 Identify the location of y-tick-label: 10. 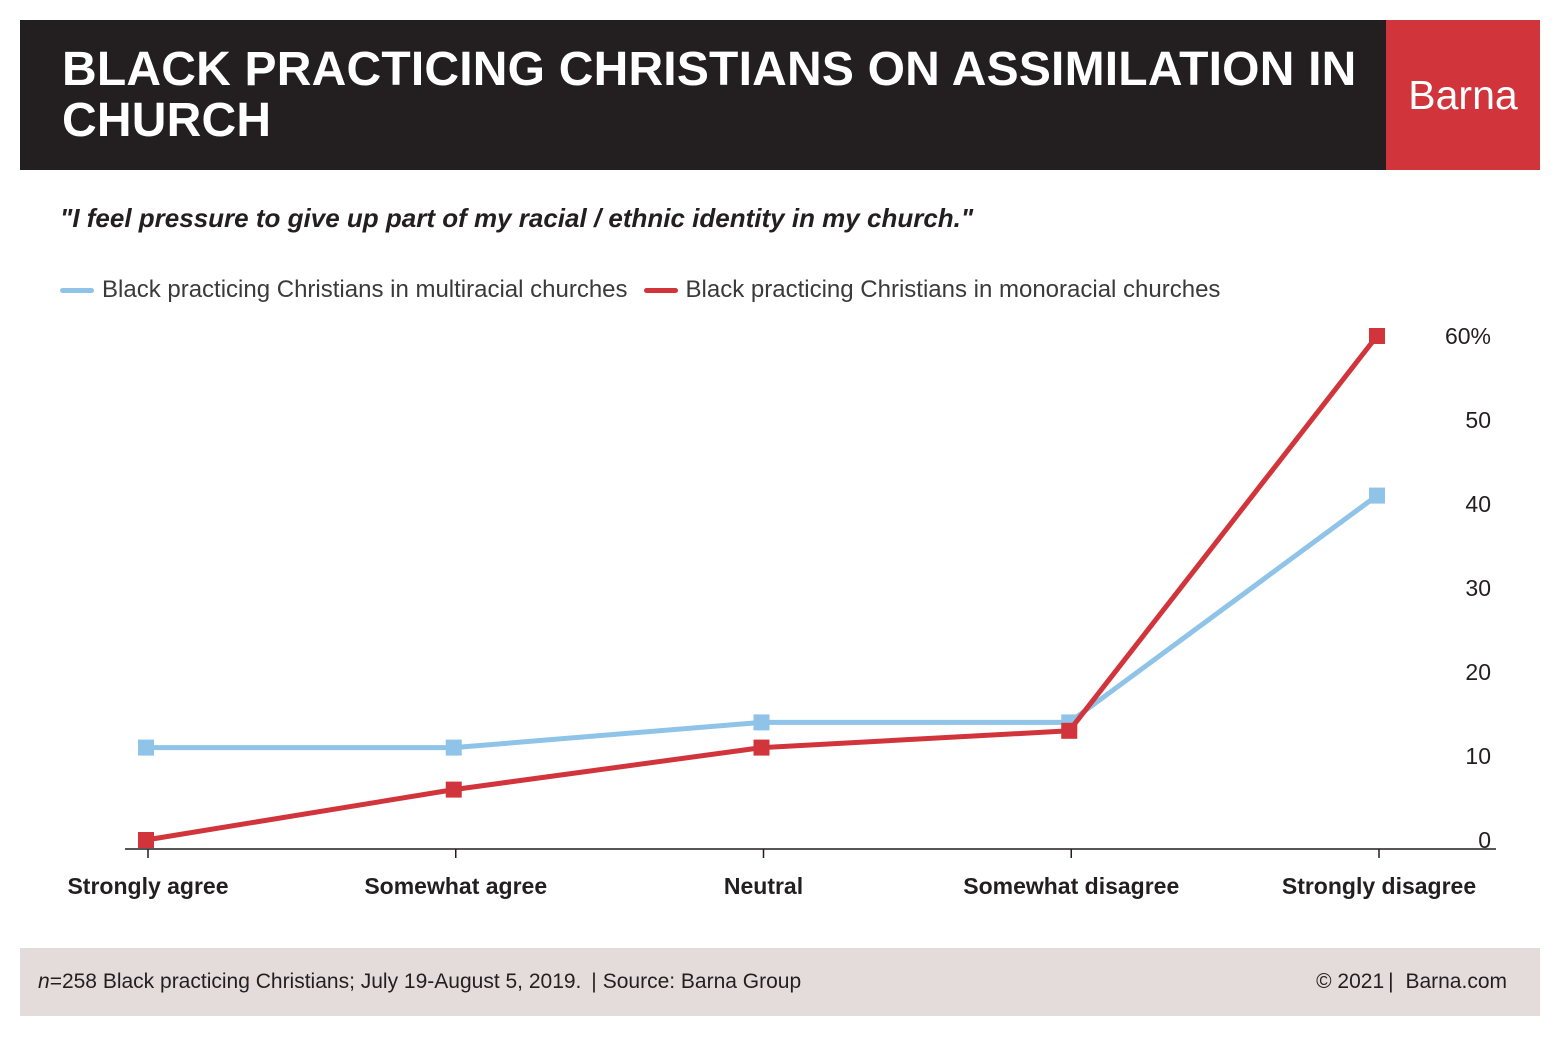
(1478, 756).